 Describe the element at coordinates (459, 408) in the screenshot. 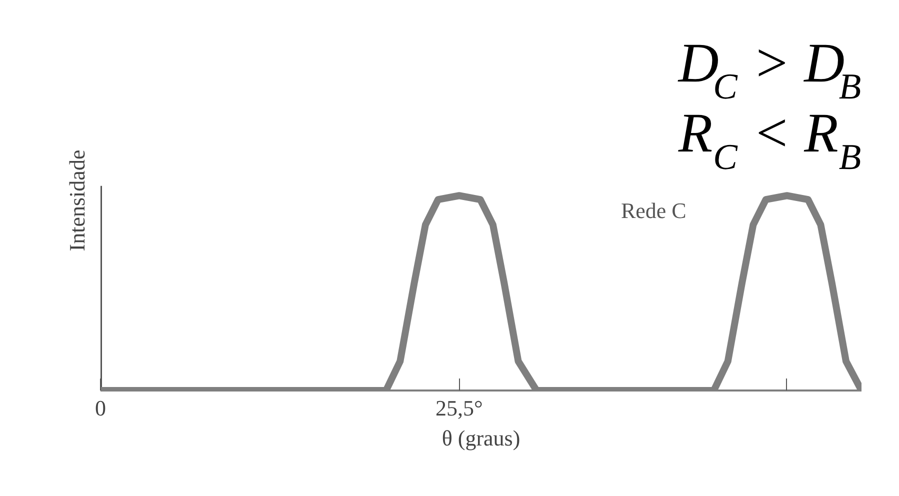

I see `x-tick-label: 25,5°` at that location.